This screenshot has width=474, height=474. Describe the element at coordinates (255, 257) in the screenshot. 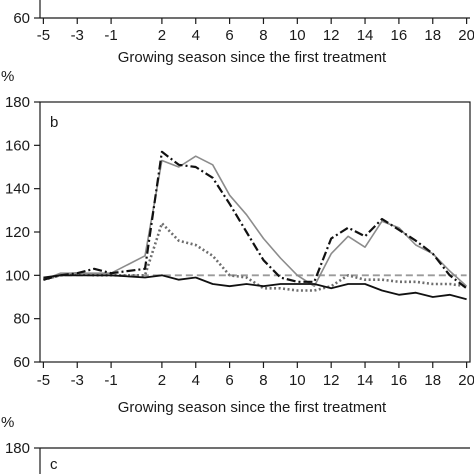

I see `series-line-dotted-gray` at that location.